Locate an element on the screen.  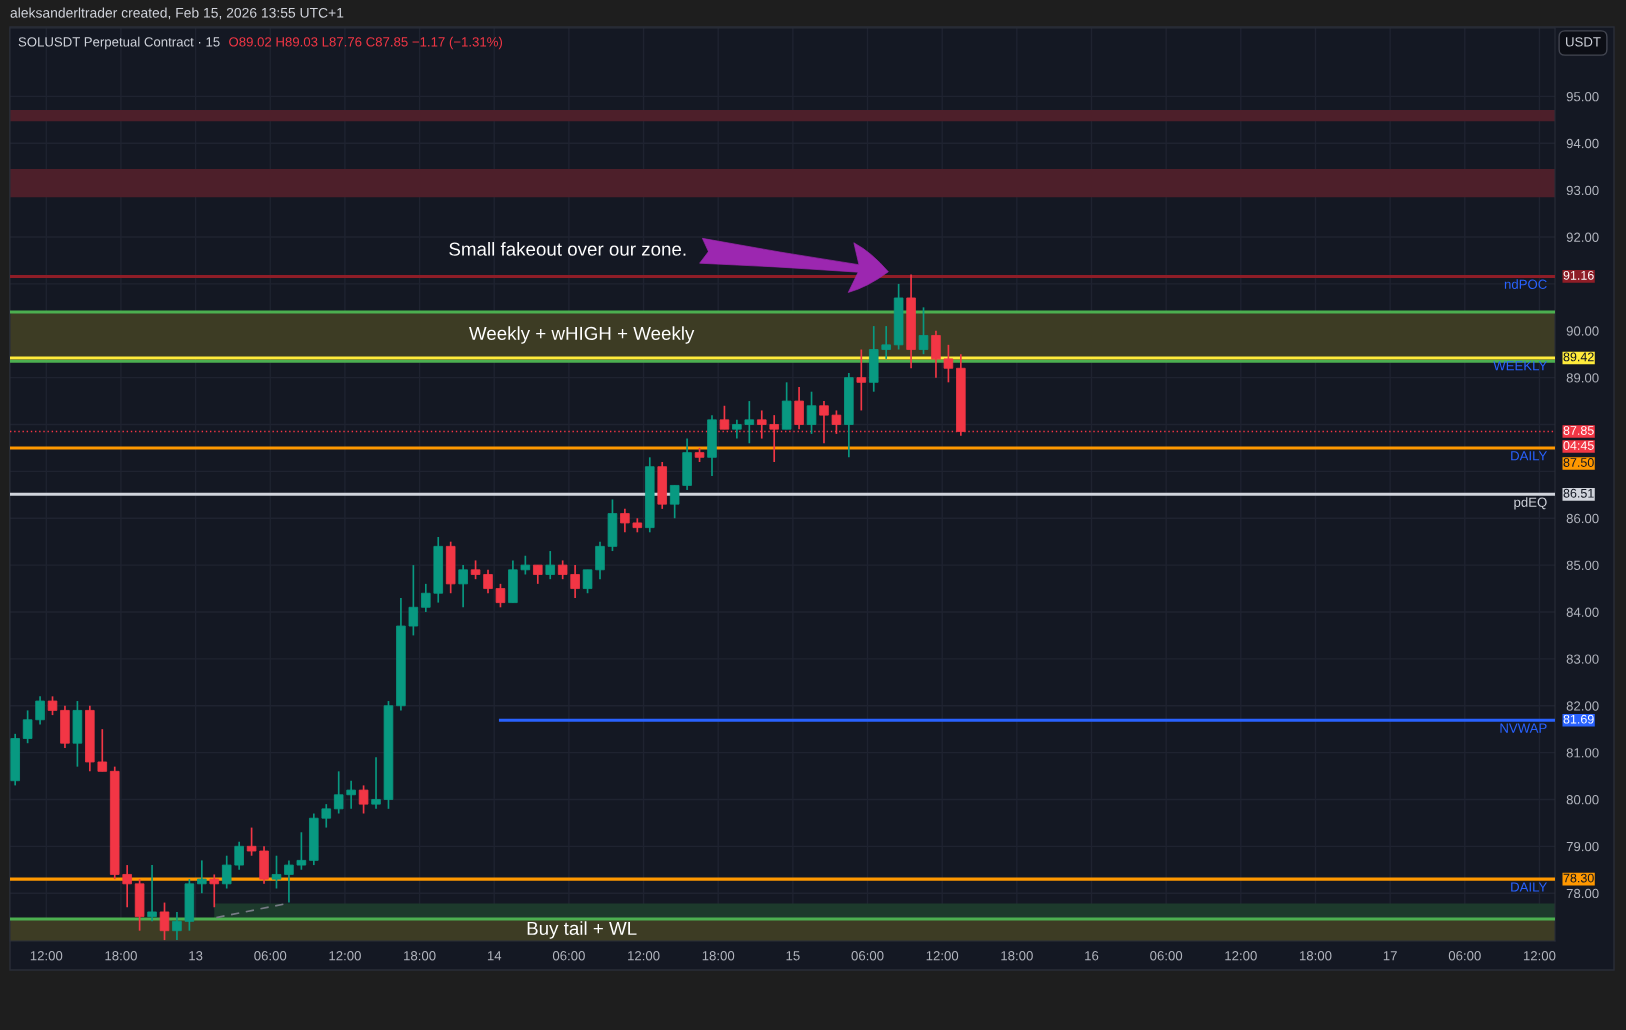
y-tick-label: 85.00 is located at coordinates (1582, 565).